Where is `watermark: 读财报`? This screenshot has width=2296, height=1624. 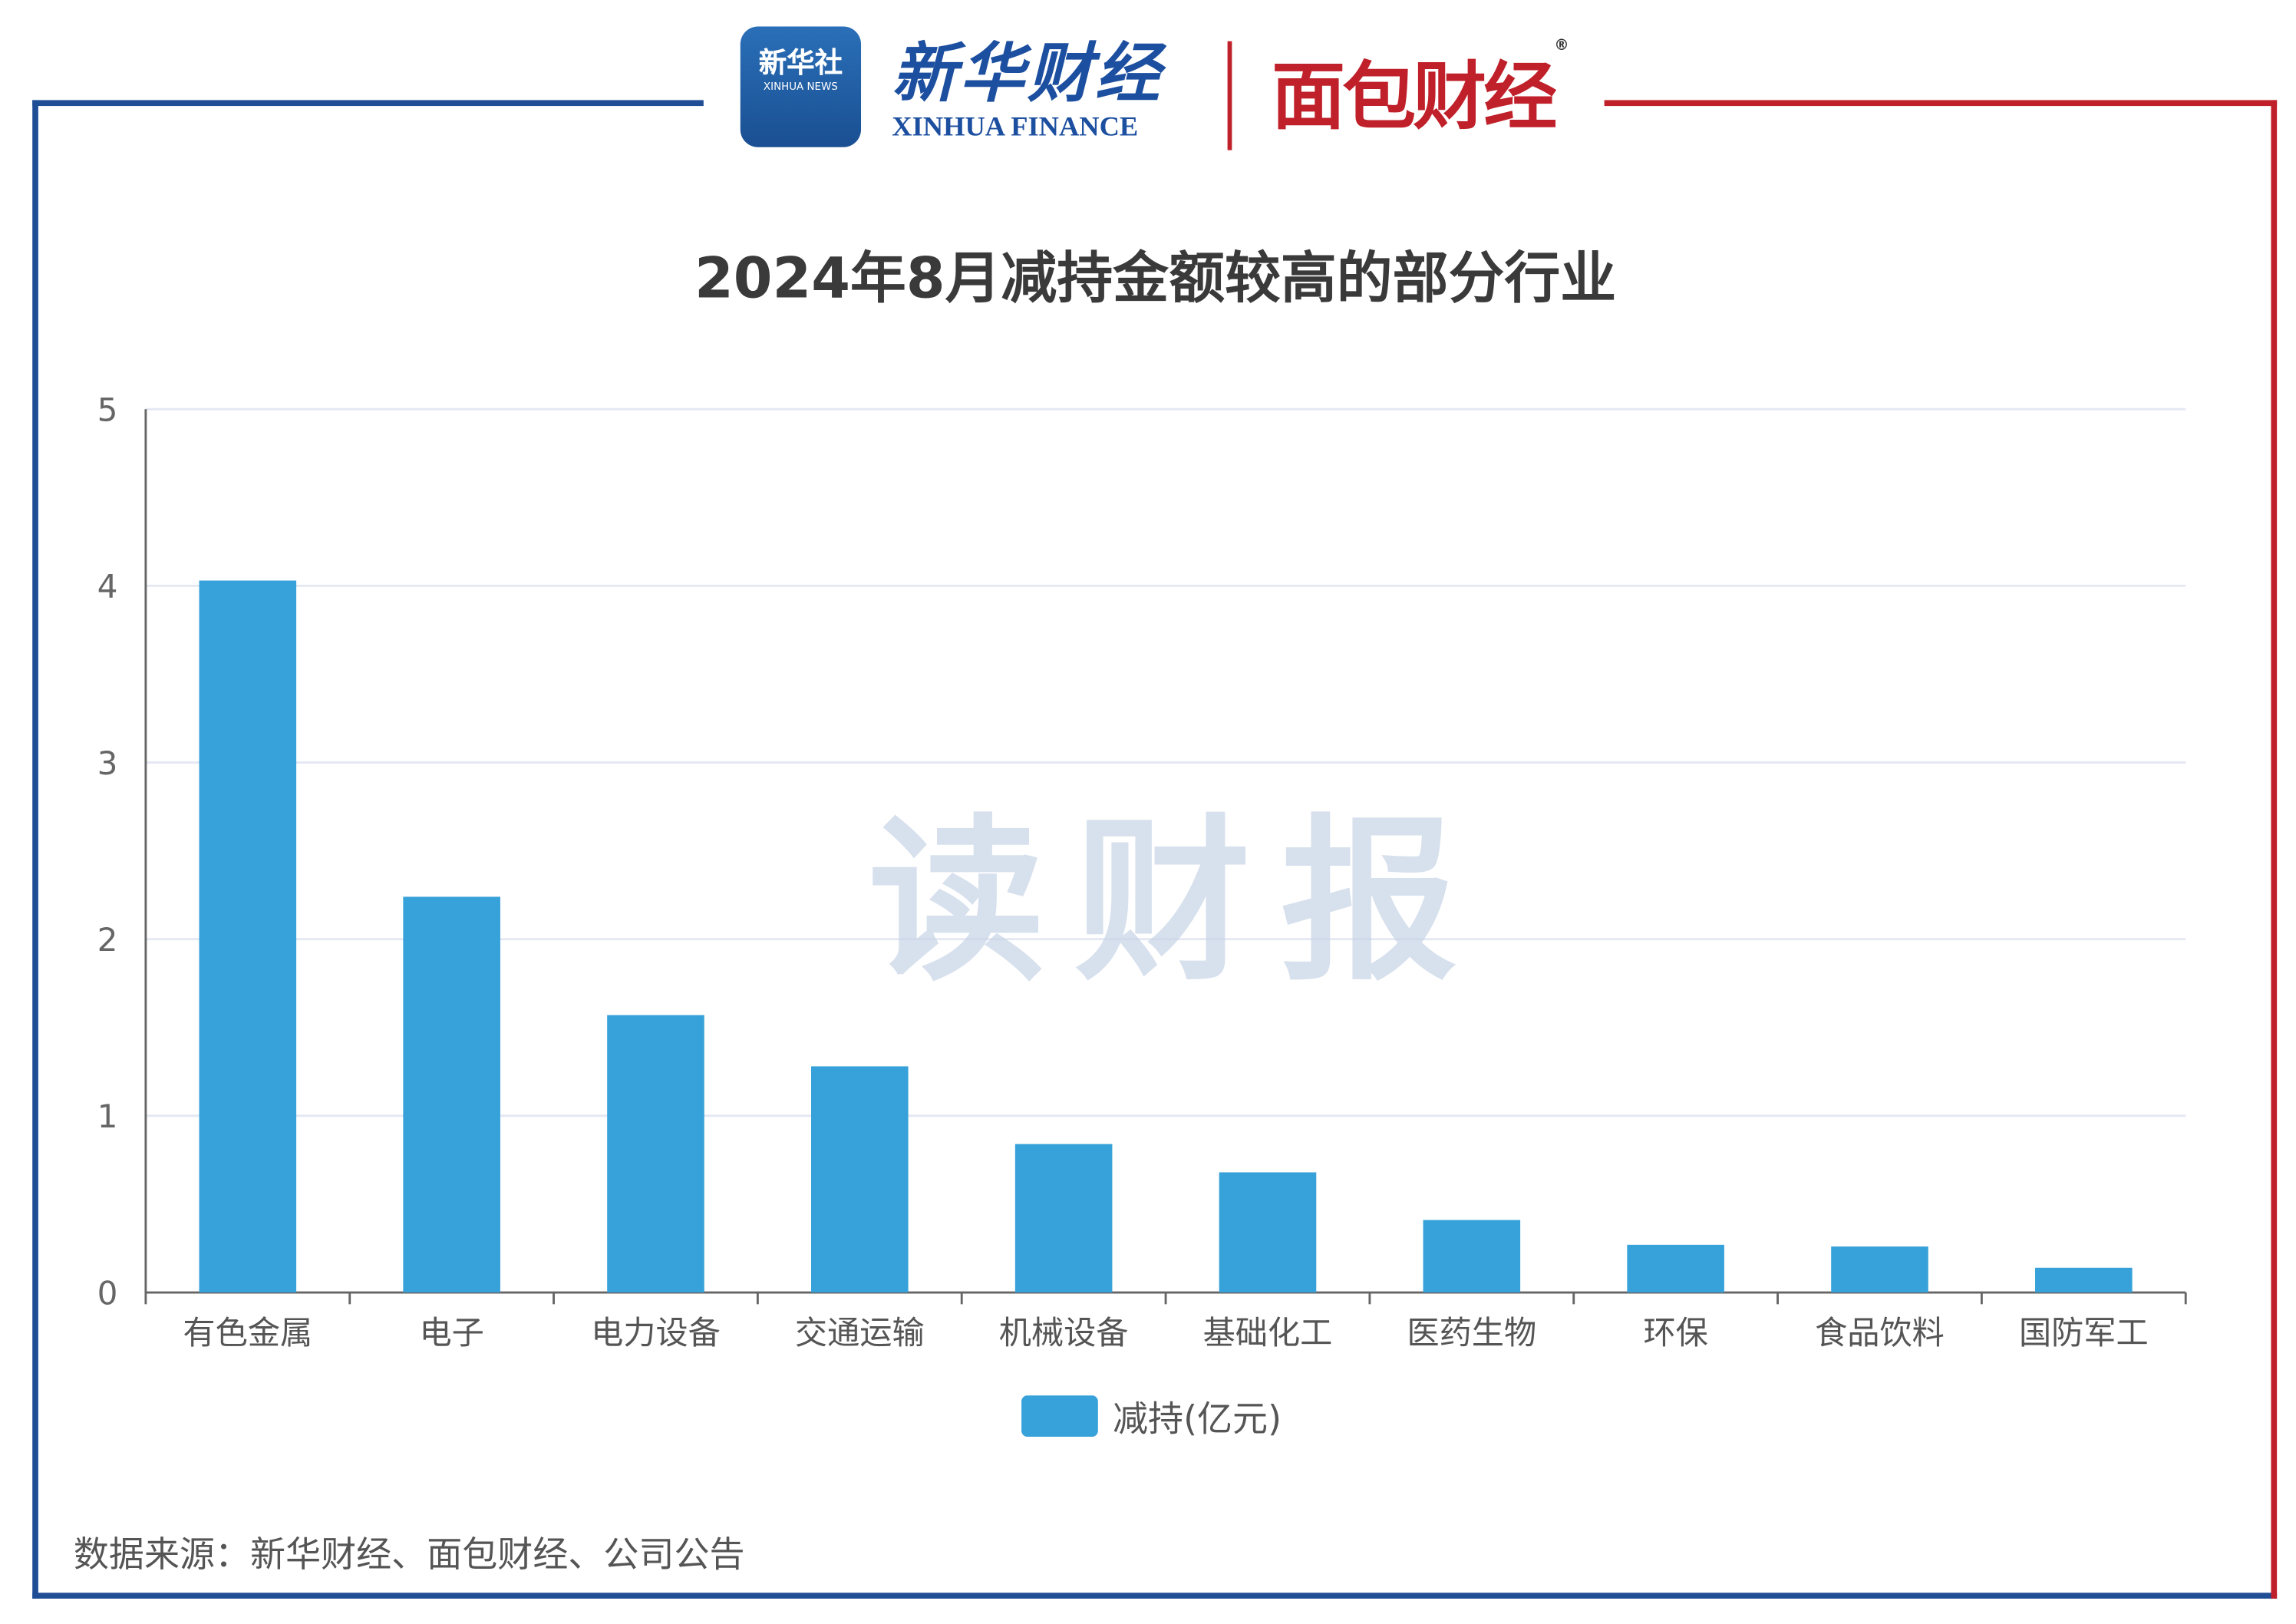
watermark: 读财报 is located at coordinates (1177, 903).